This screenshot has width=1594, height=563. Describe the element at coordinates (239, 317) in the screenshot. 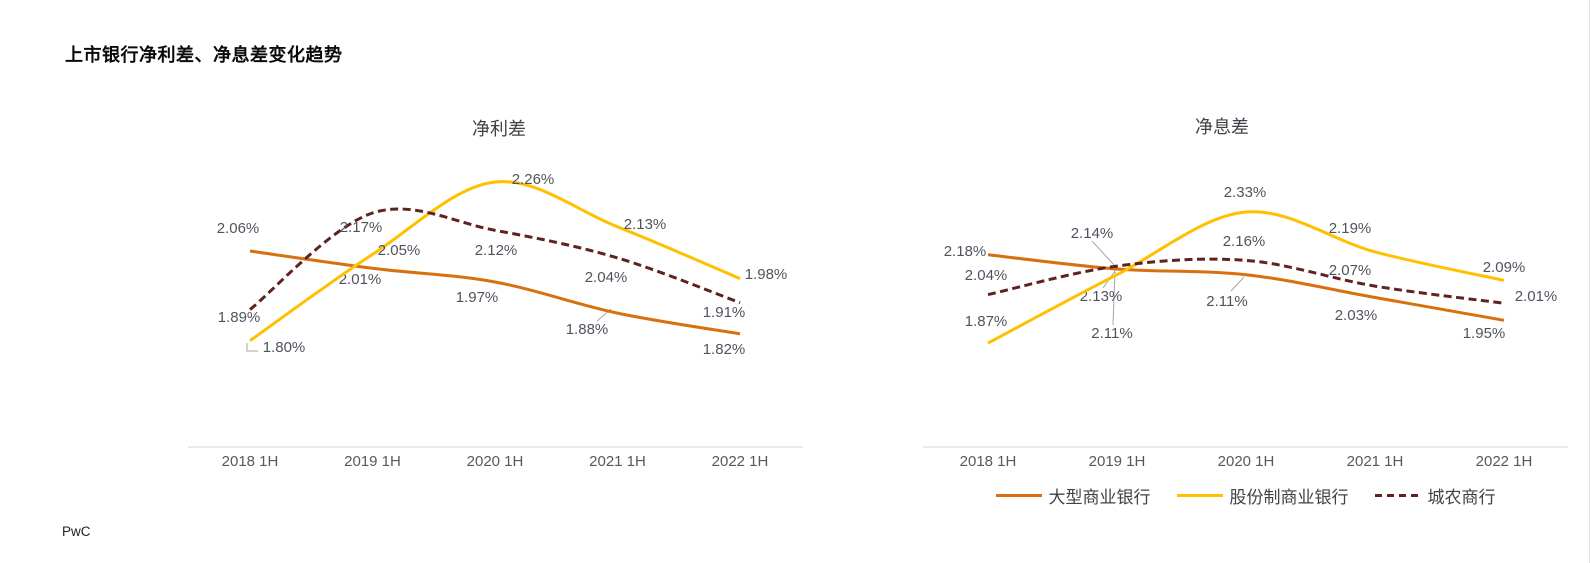

I see `data-label: 1.89%` at that location.